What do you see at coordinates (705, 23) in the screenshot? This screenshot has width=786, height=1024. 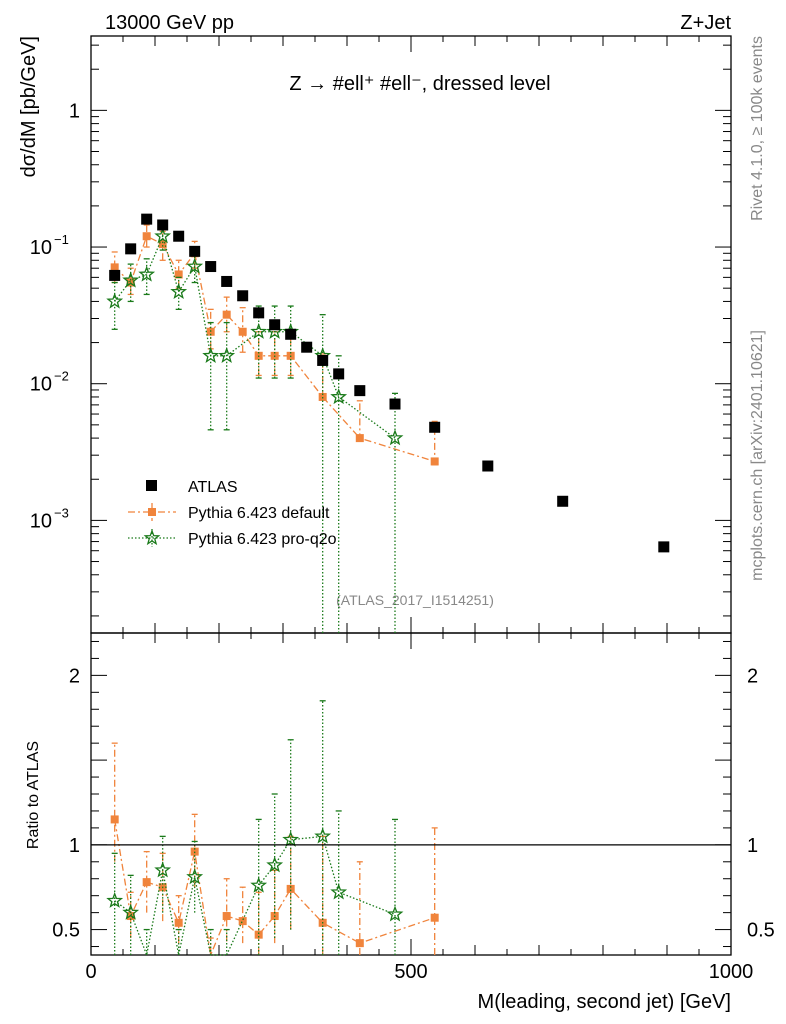 I see `header-right: Z+Jet` at bounding box center [705, 23].